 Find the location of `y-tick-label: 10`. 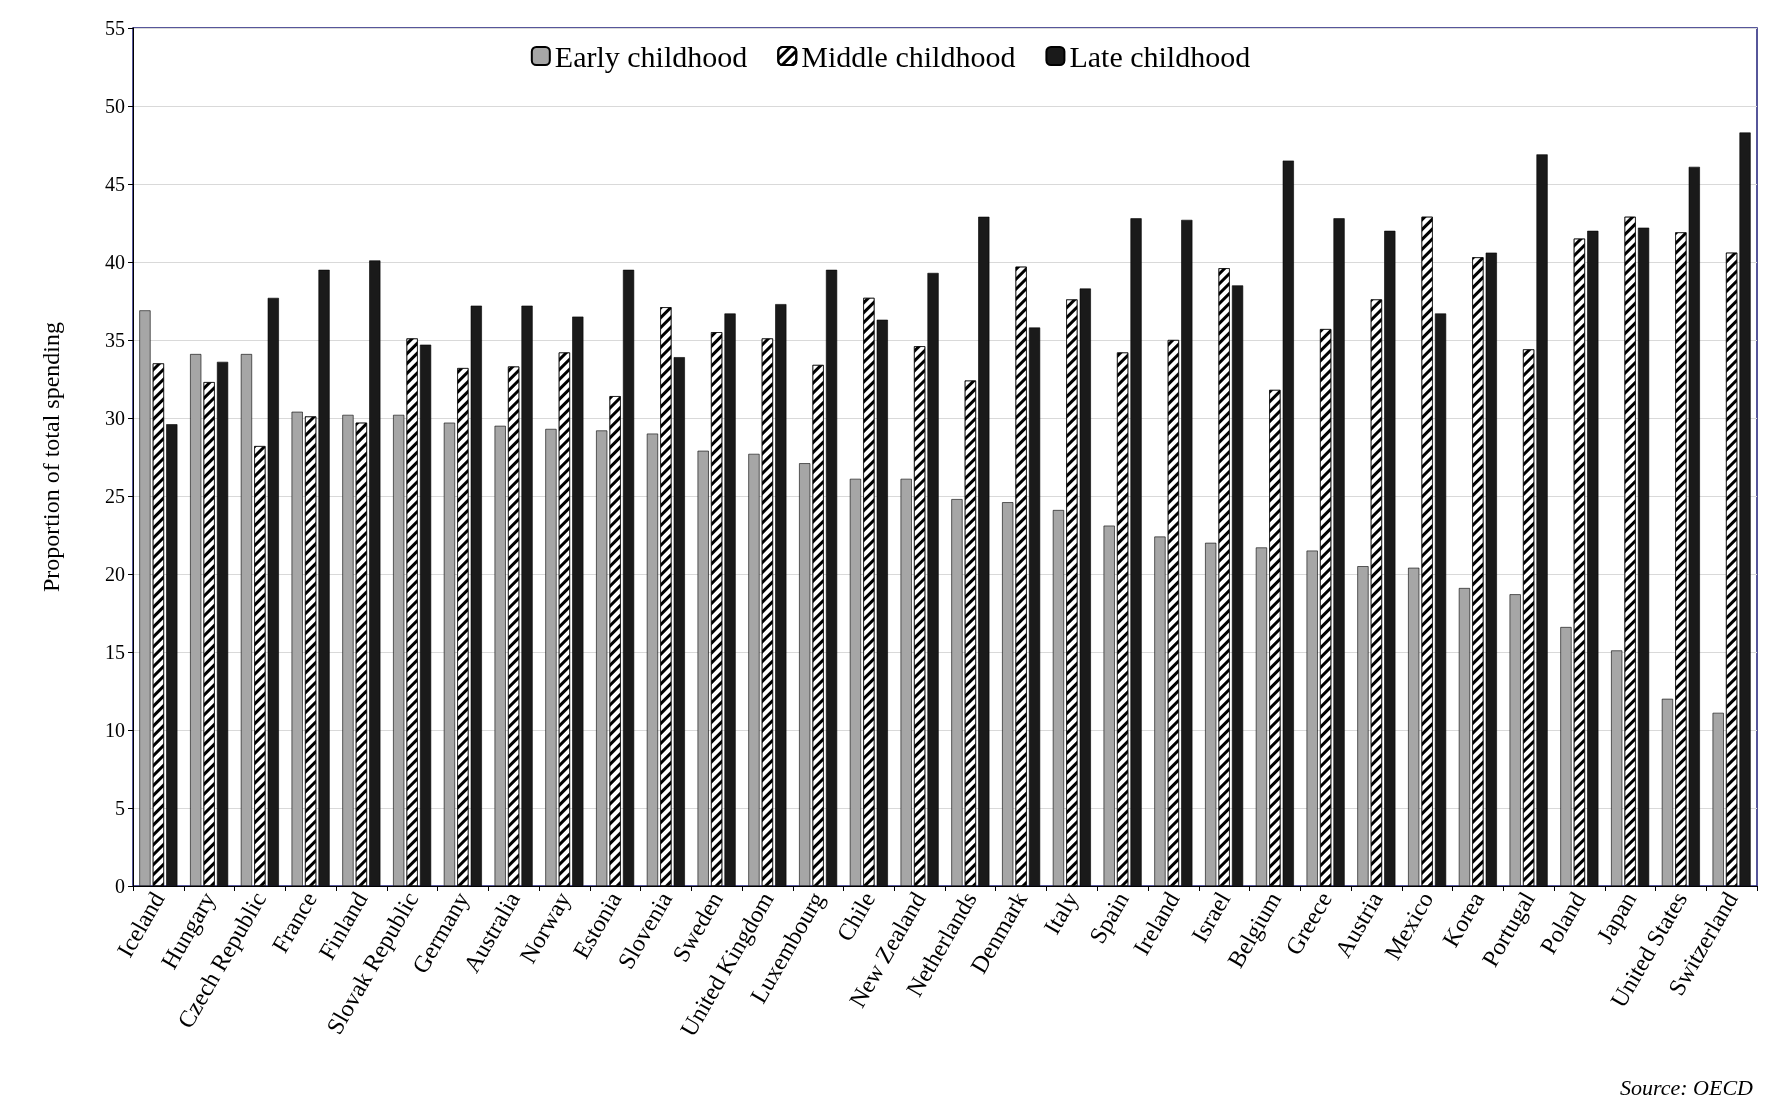

y-tick-label: 10 is located at coordinates (115, 730).